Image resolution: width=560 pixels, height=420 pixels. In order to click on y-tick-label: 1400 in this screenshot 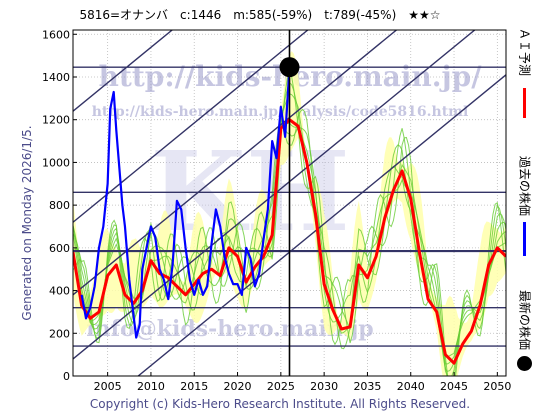, I will do `click(56, 77)`.